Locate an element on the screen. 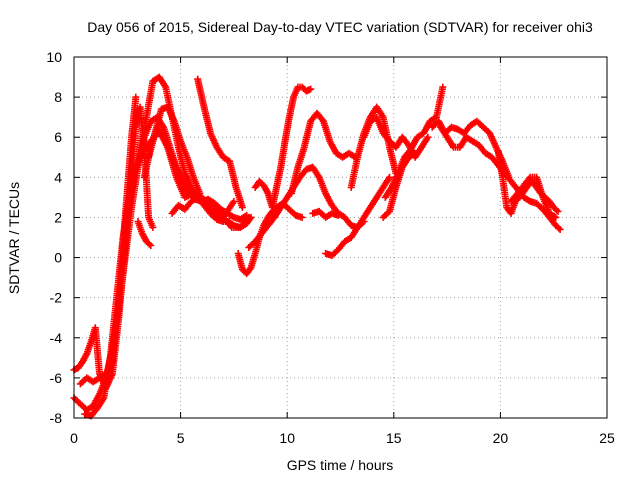  x-axis-label: GPS time / hours is located at coordinates (340, 465).